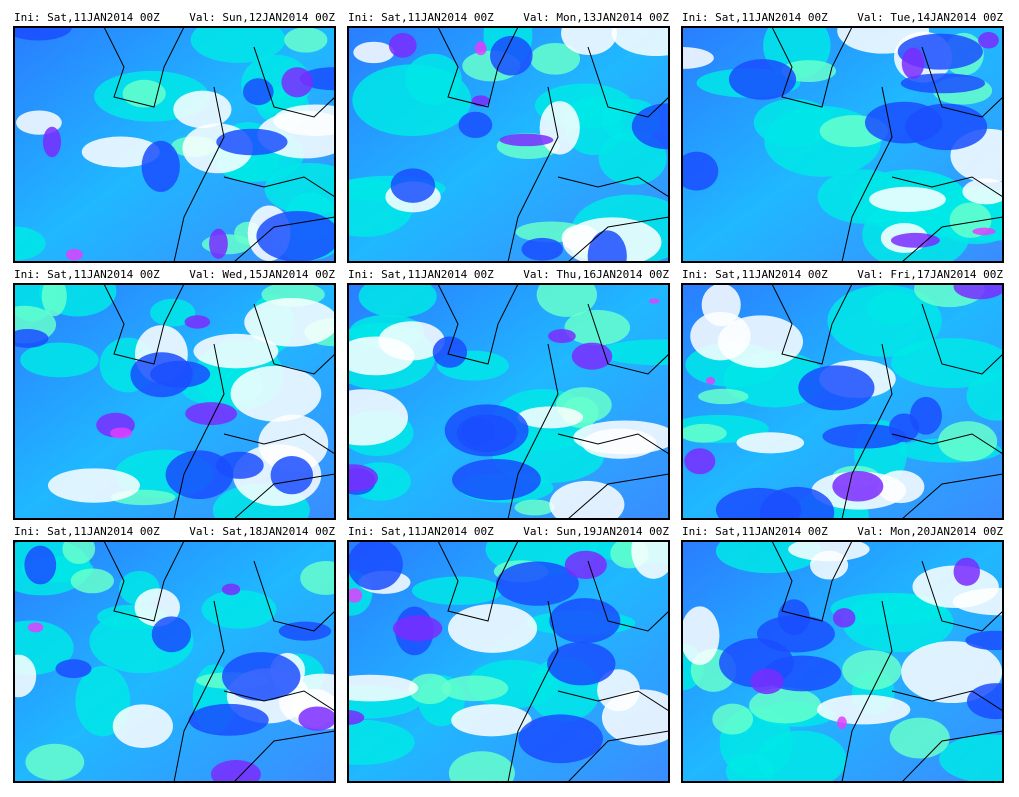 This screenshot has width=1019, height=797. What do you see at coordinates (596, 274) in the screenshot?
I see `valid-label: Val: Thu,16JAN2014 00Z` at bounding box center [596, 274].